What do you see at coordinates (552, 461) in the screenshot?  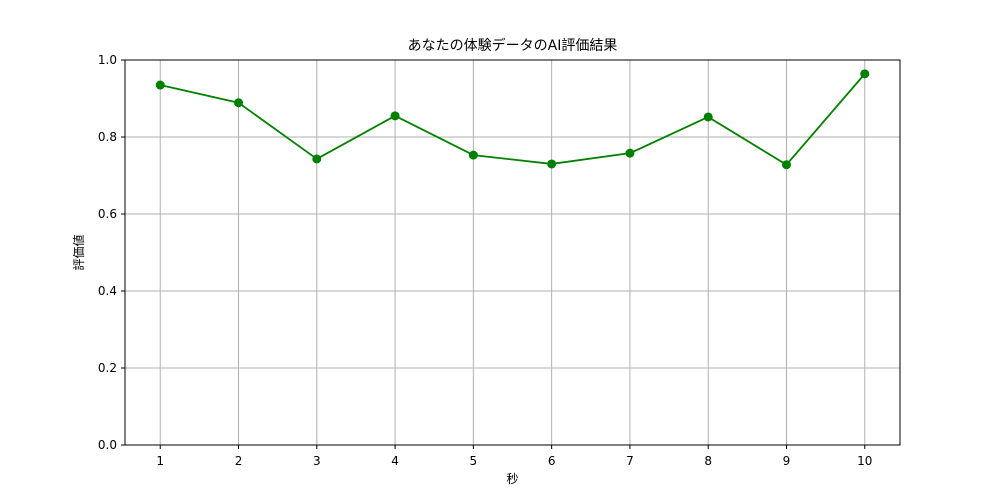 I see `x-tick-label: 6` at bounding box center [552, 461].